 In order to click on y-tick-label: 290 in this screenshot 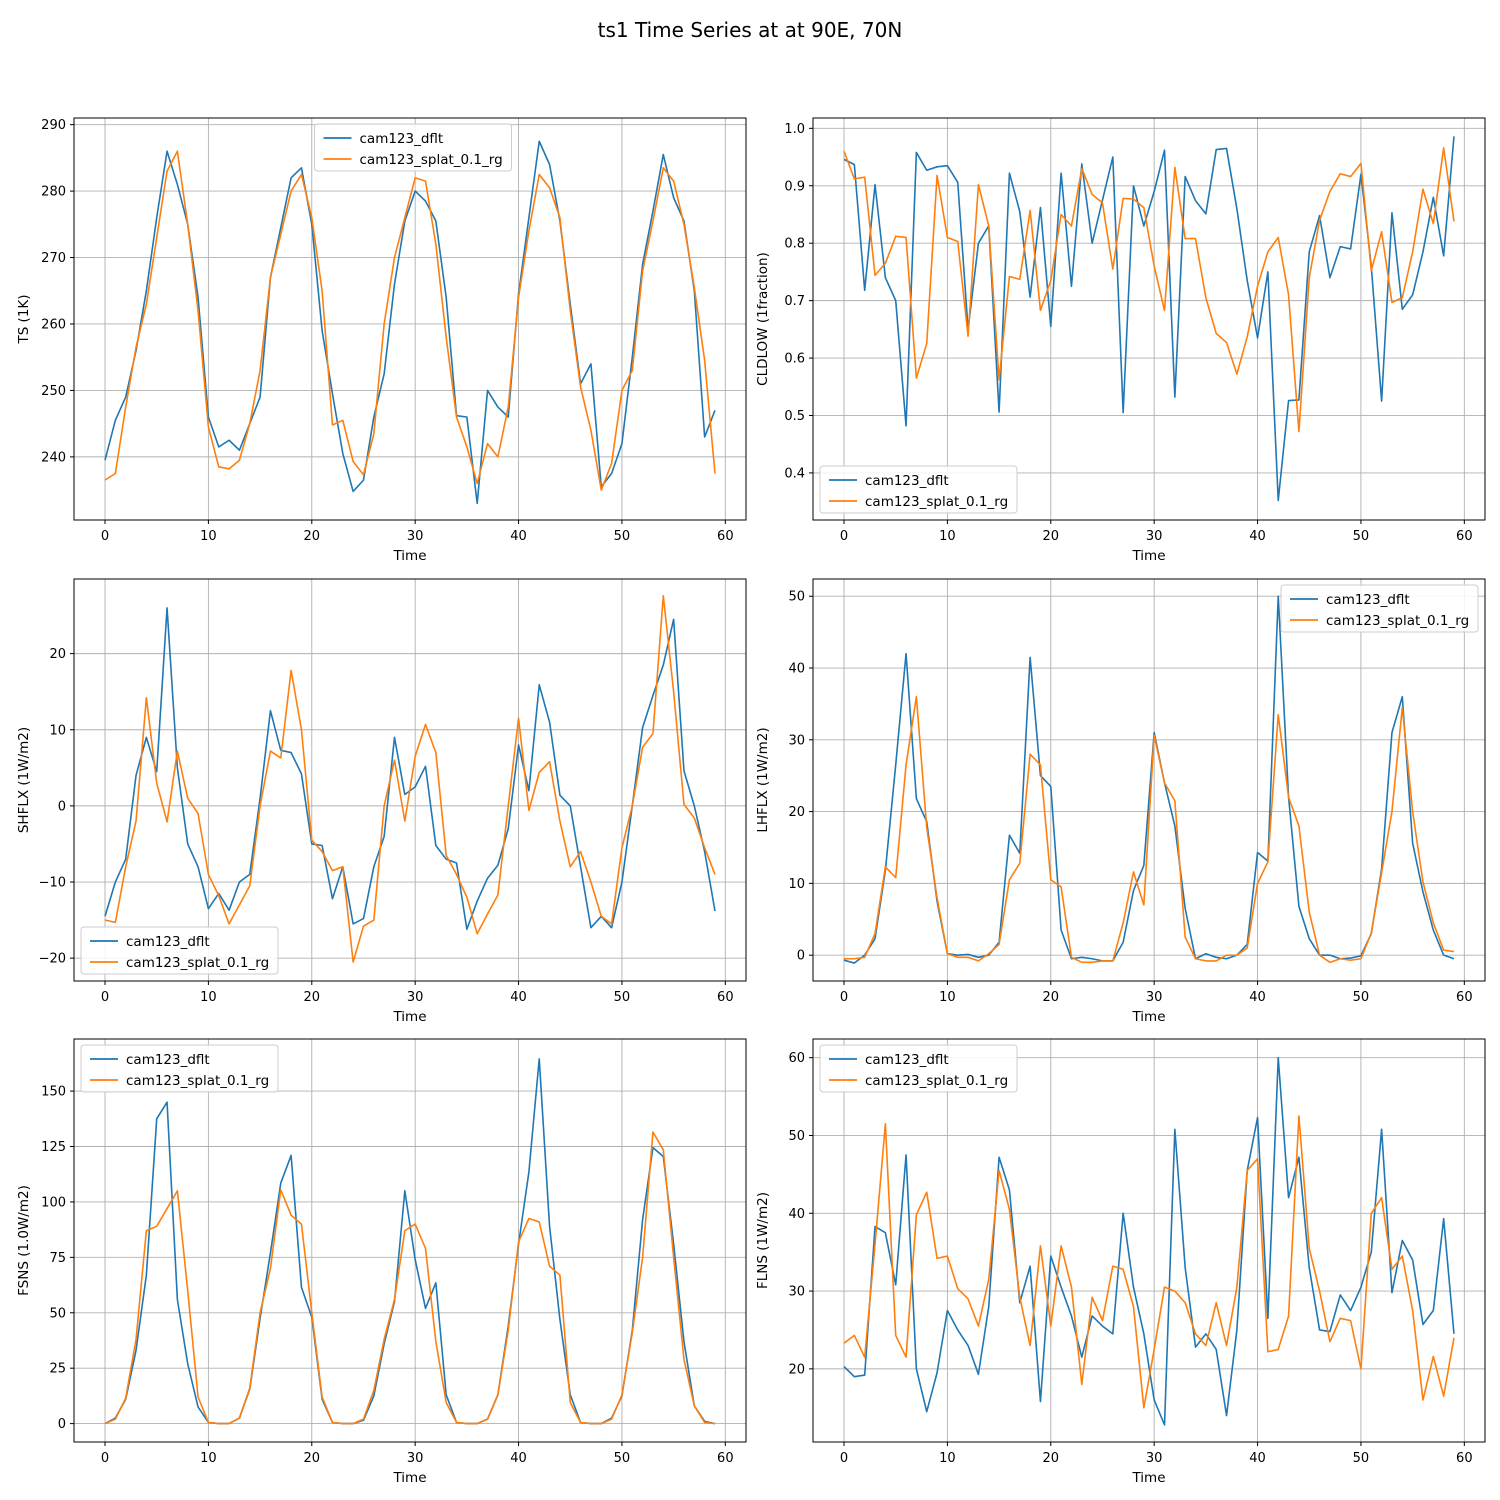, I will do `click(53, 125)`.